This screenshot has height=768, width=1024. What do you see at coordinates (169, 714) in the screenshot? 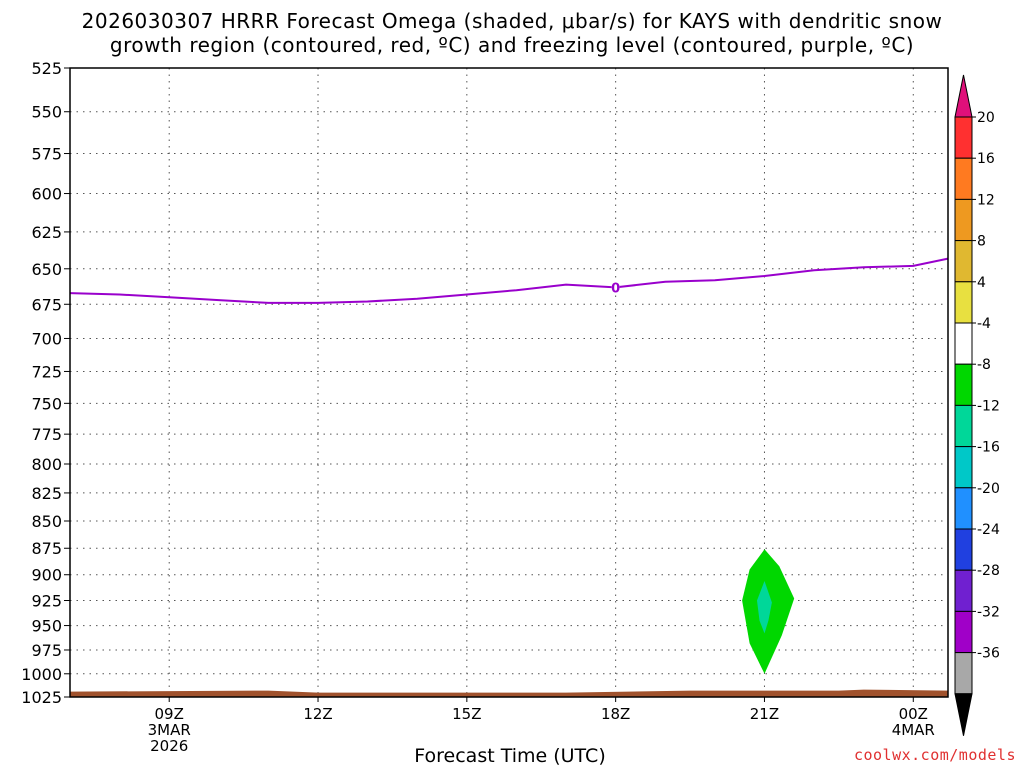
I see `x-tick-label: 09Z` at bounding box center [169, 714].